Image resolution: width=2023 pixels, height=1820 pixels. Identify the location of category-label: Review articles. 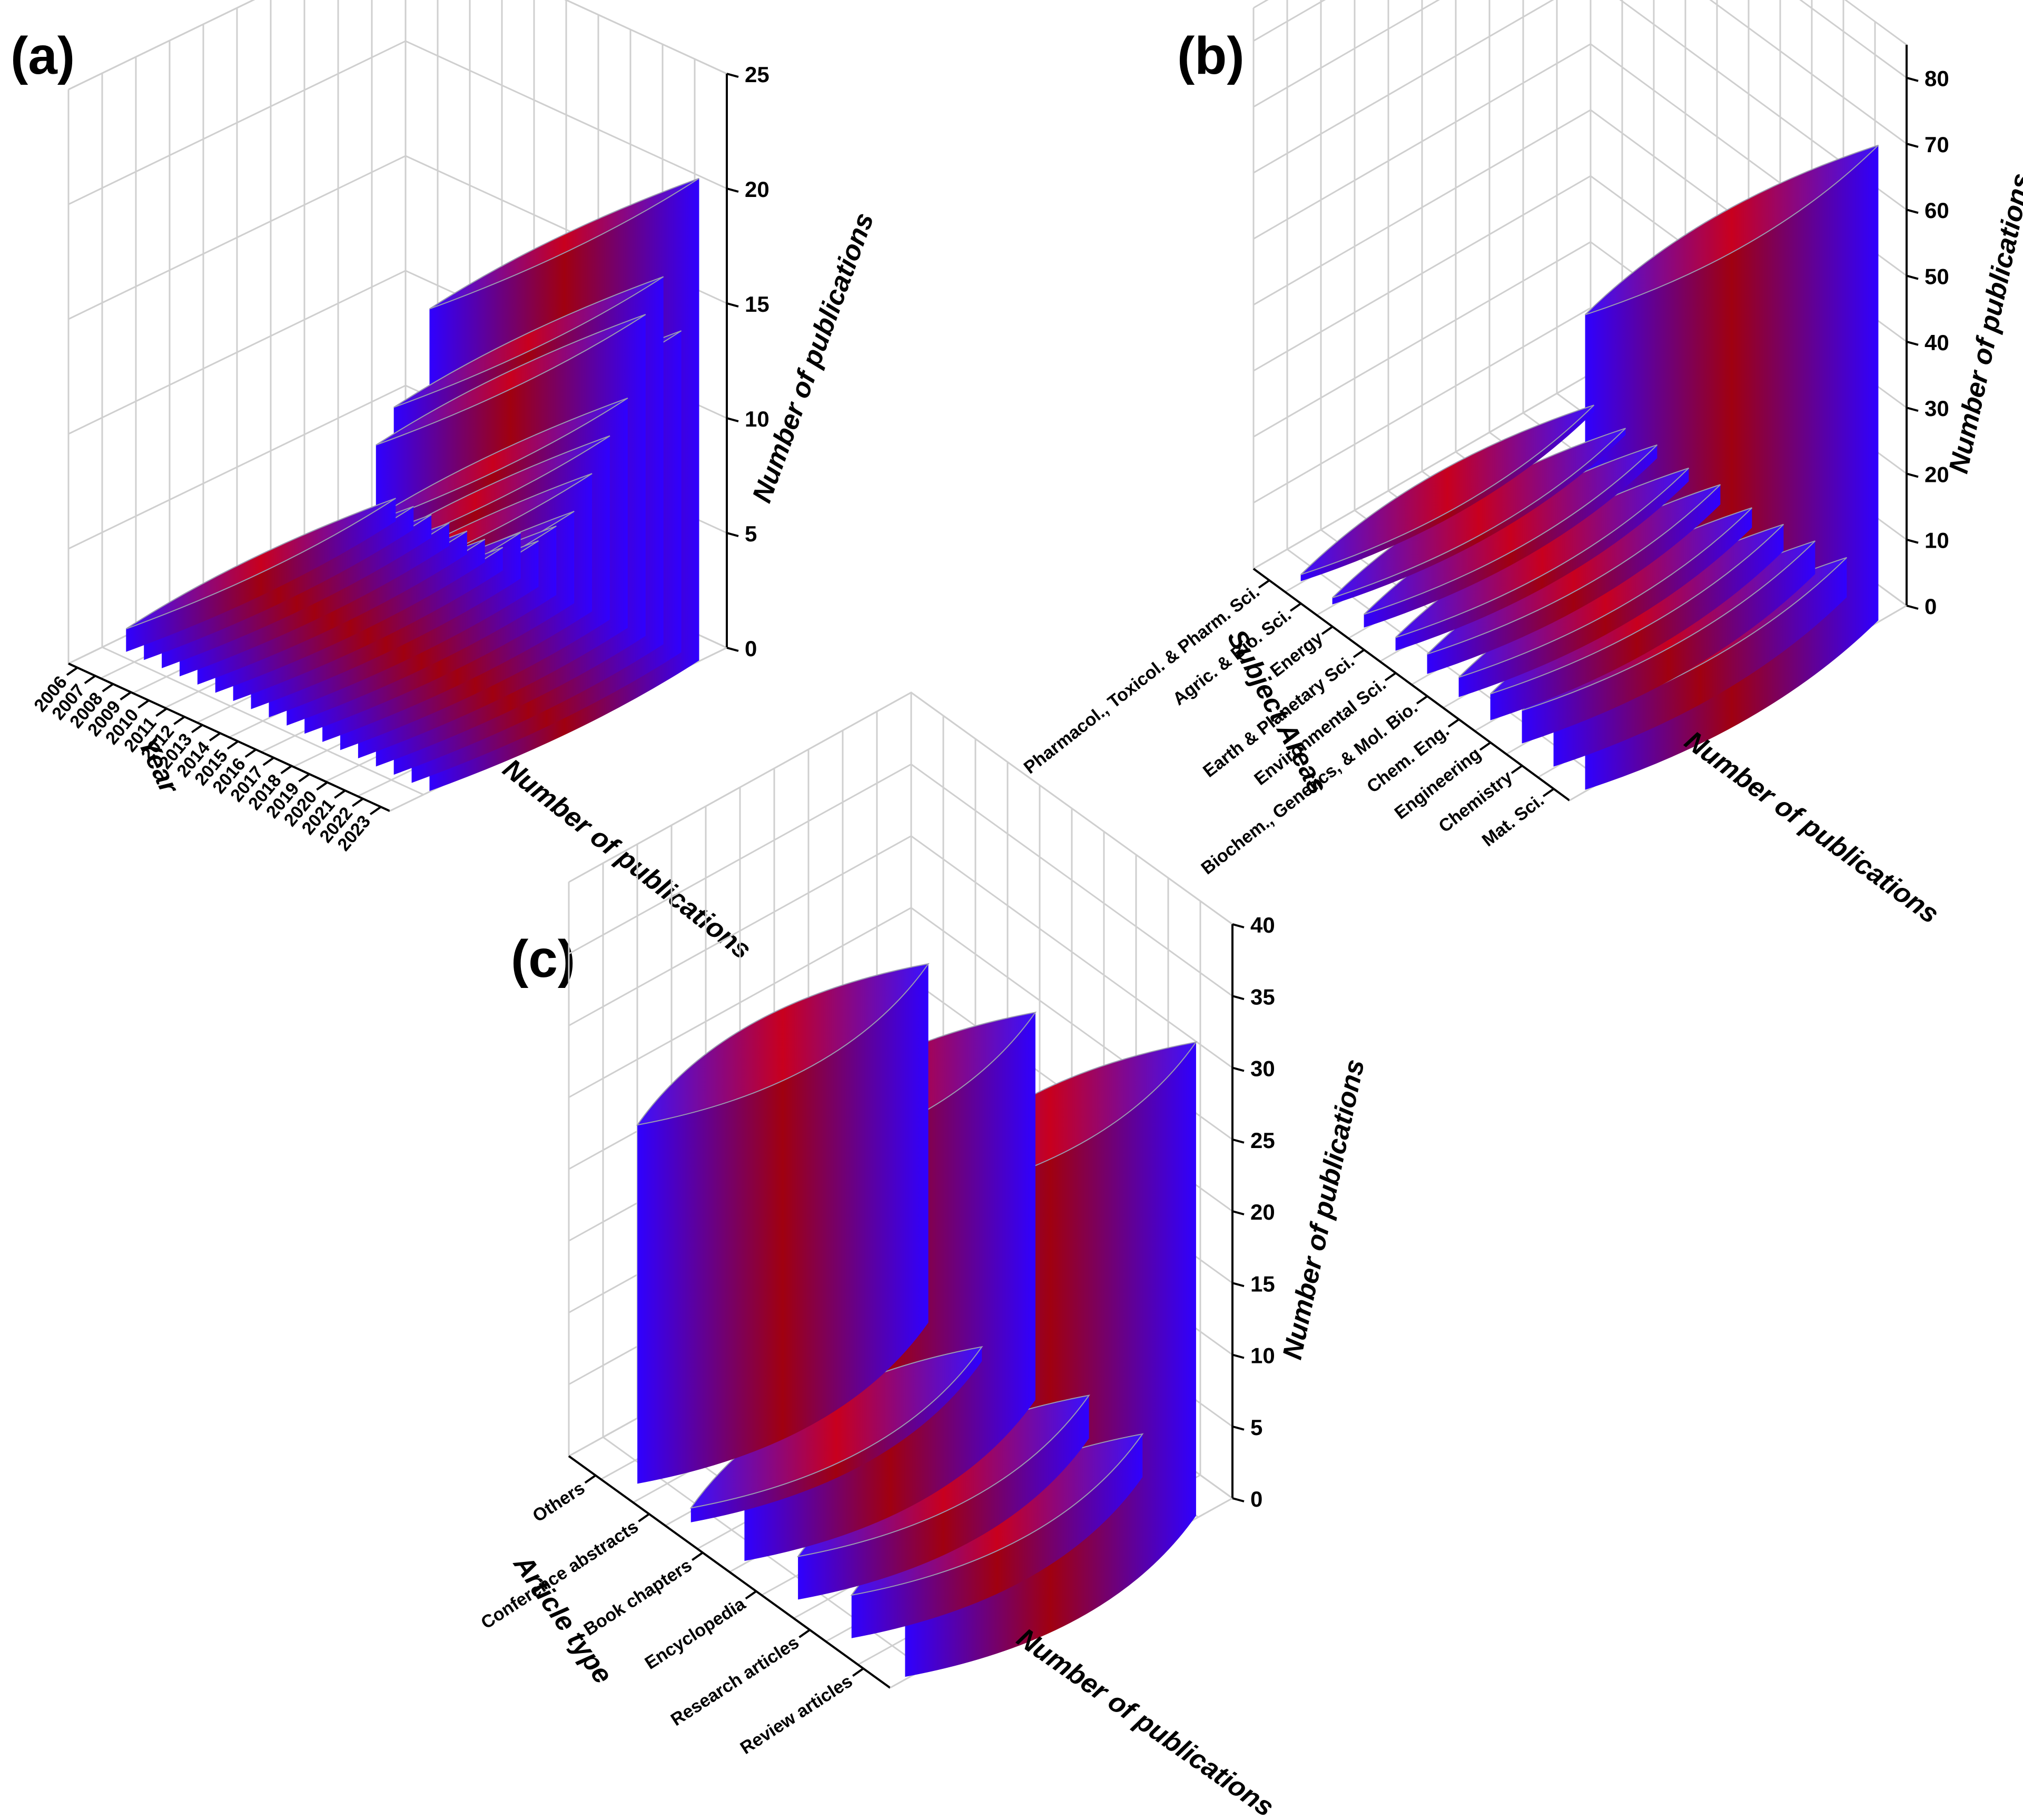
(796, 1714).